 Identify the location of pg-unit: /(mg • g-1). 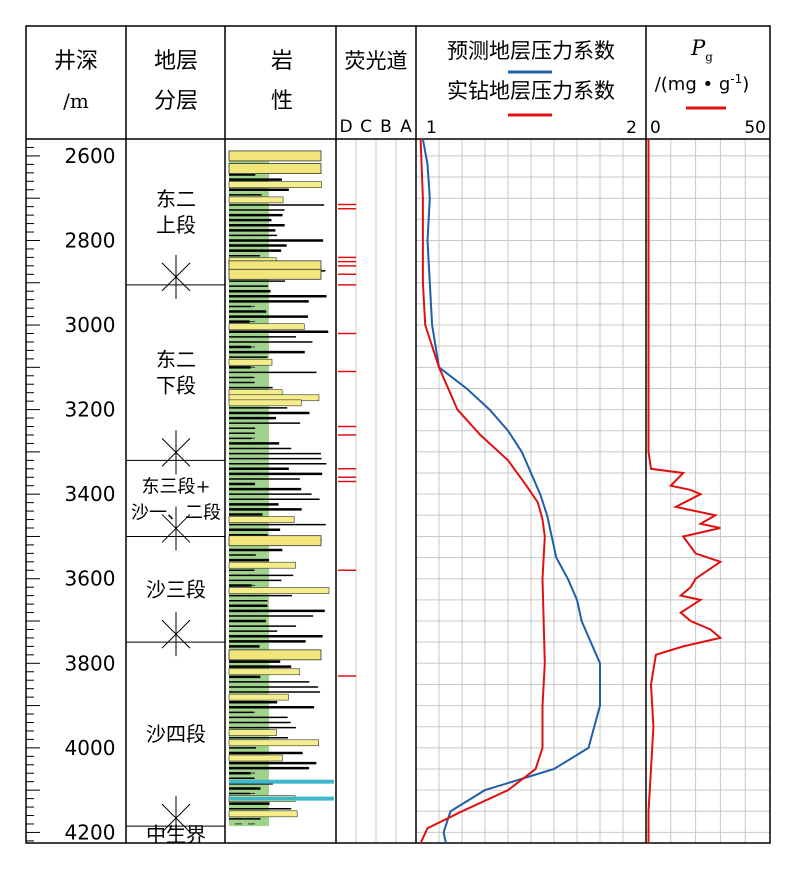
(702, 83).